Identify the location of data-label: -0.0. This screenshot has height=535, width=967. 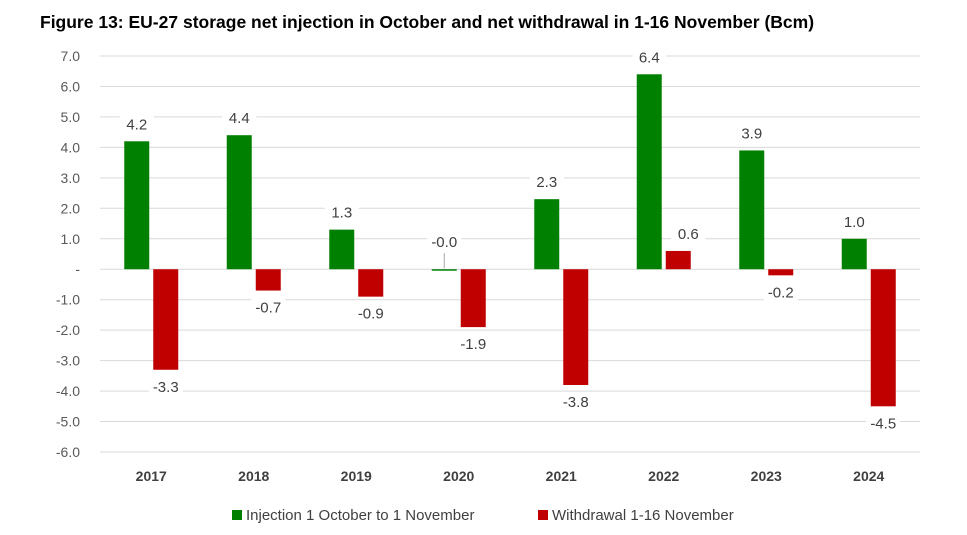
(444, 242).